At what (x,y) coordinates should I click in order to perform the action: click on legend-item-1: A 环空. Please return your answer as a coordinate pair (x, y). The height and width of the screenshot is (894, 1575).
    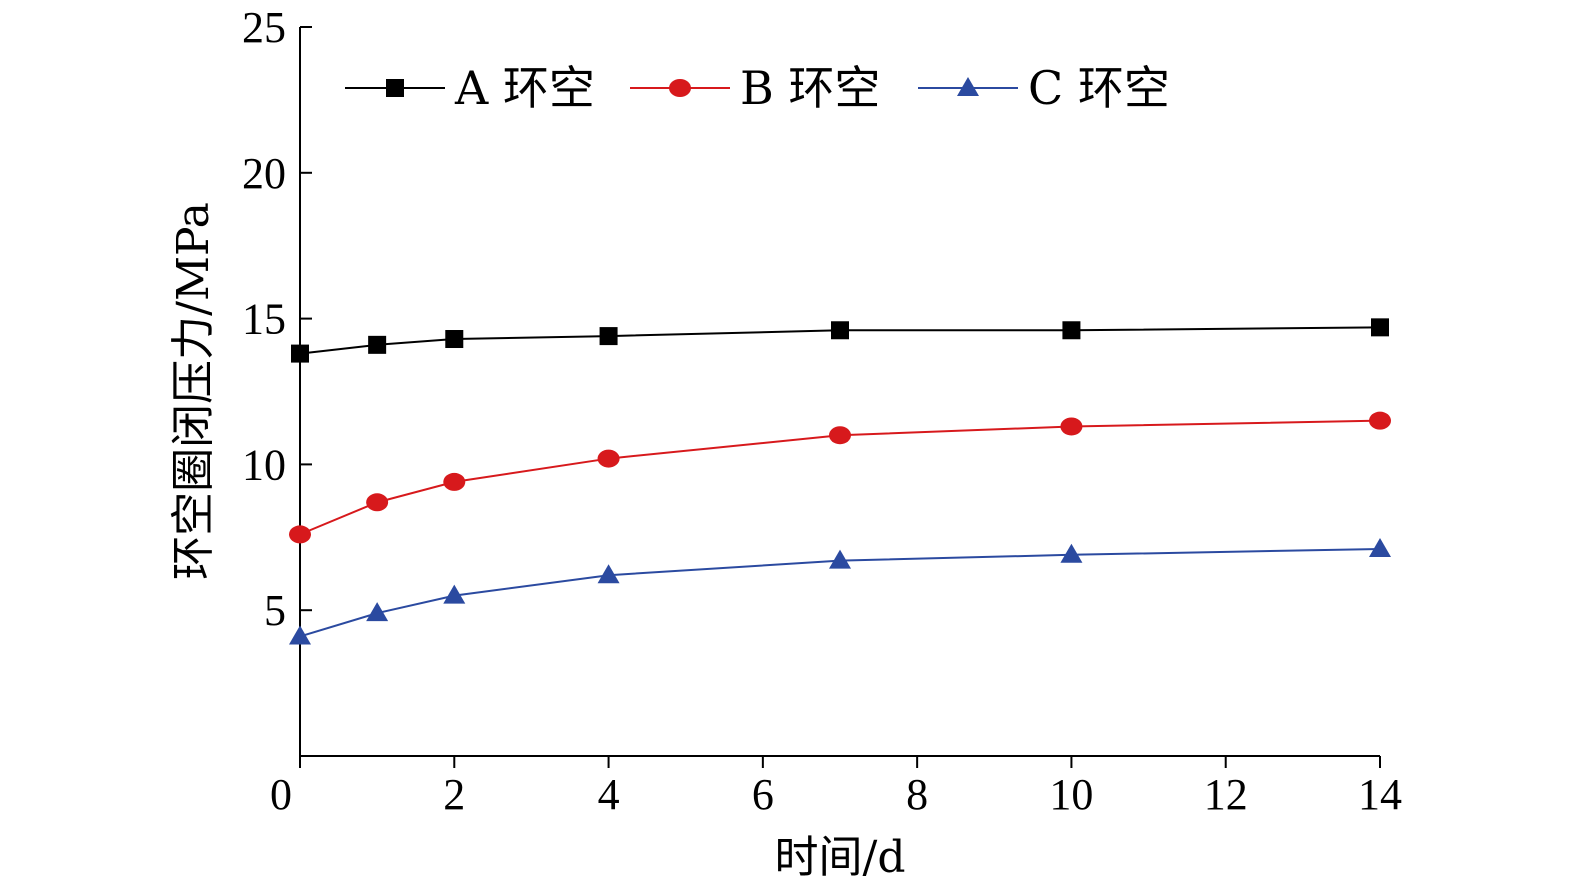
    Looking at the image, I should click on (470, 88).